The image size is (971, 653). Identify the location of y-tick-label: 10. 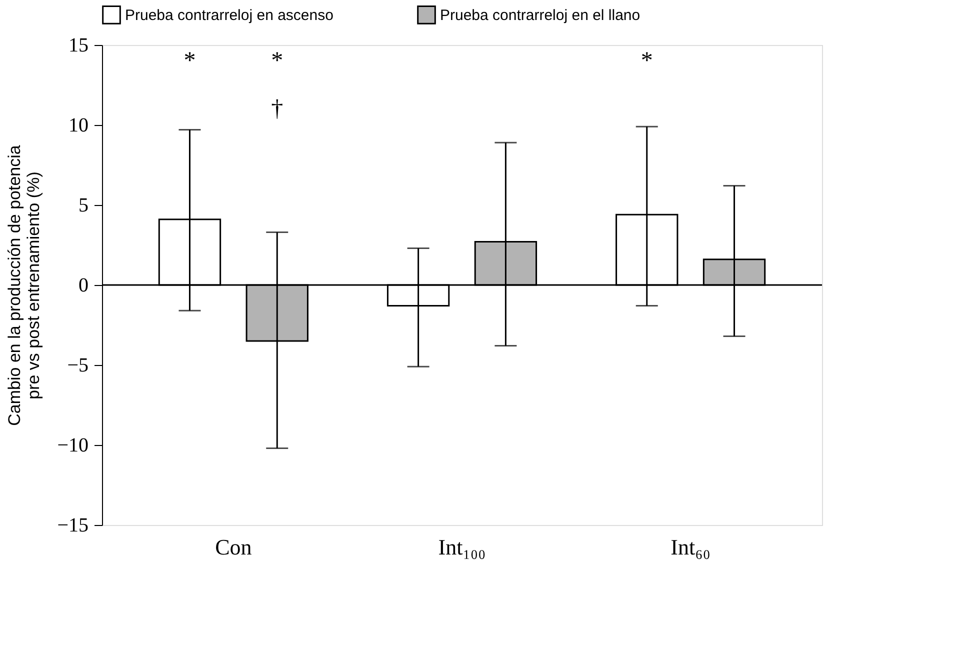
(78, 125).